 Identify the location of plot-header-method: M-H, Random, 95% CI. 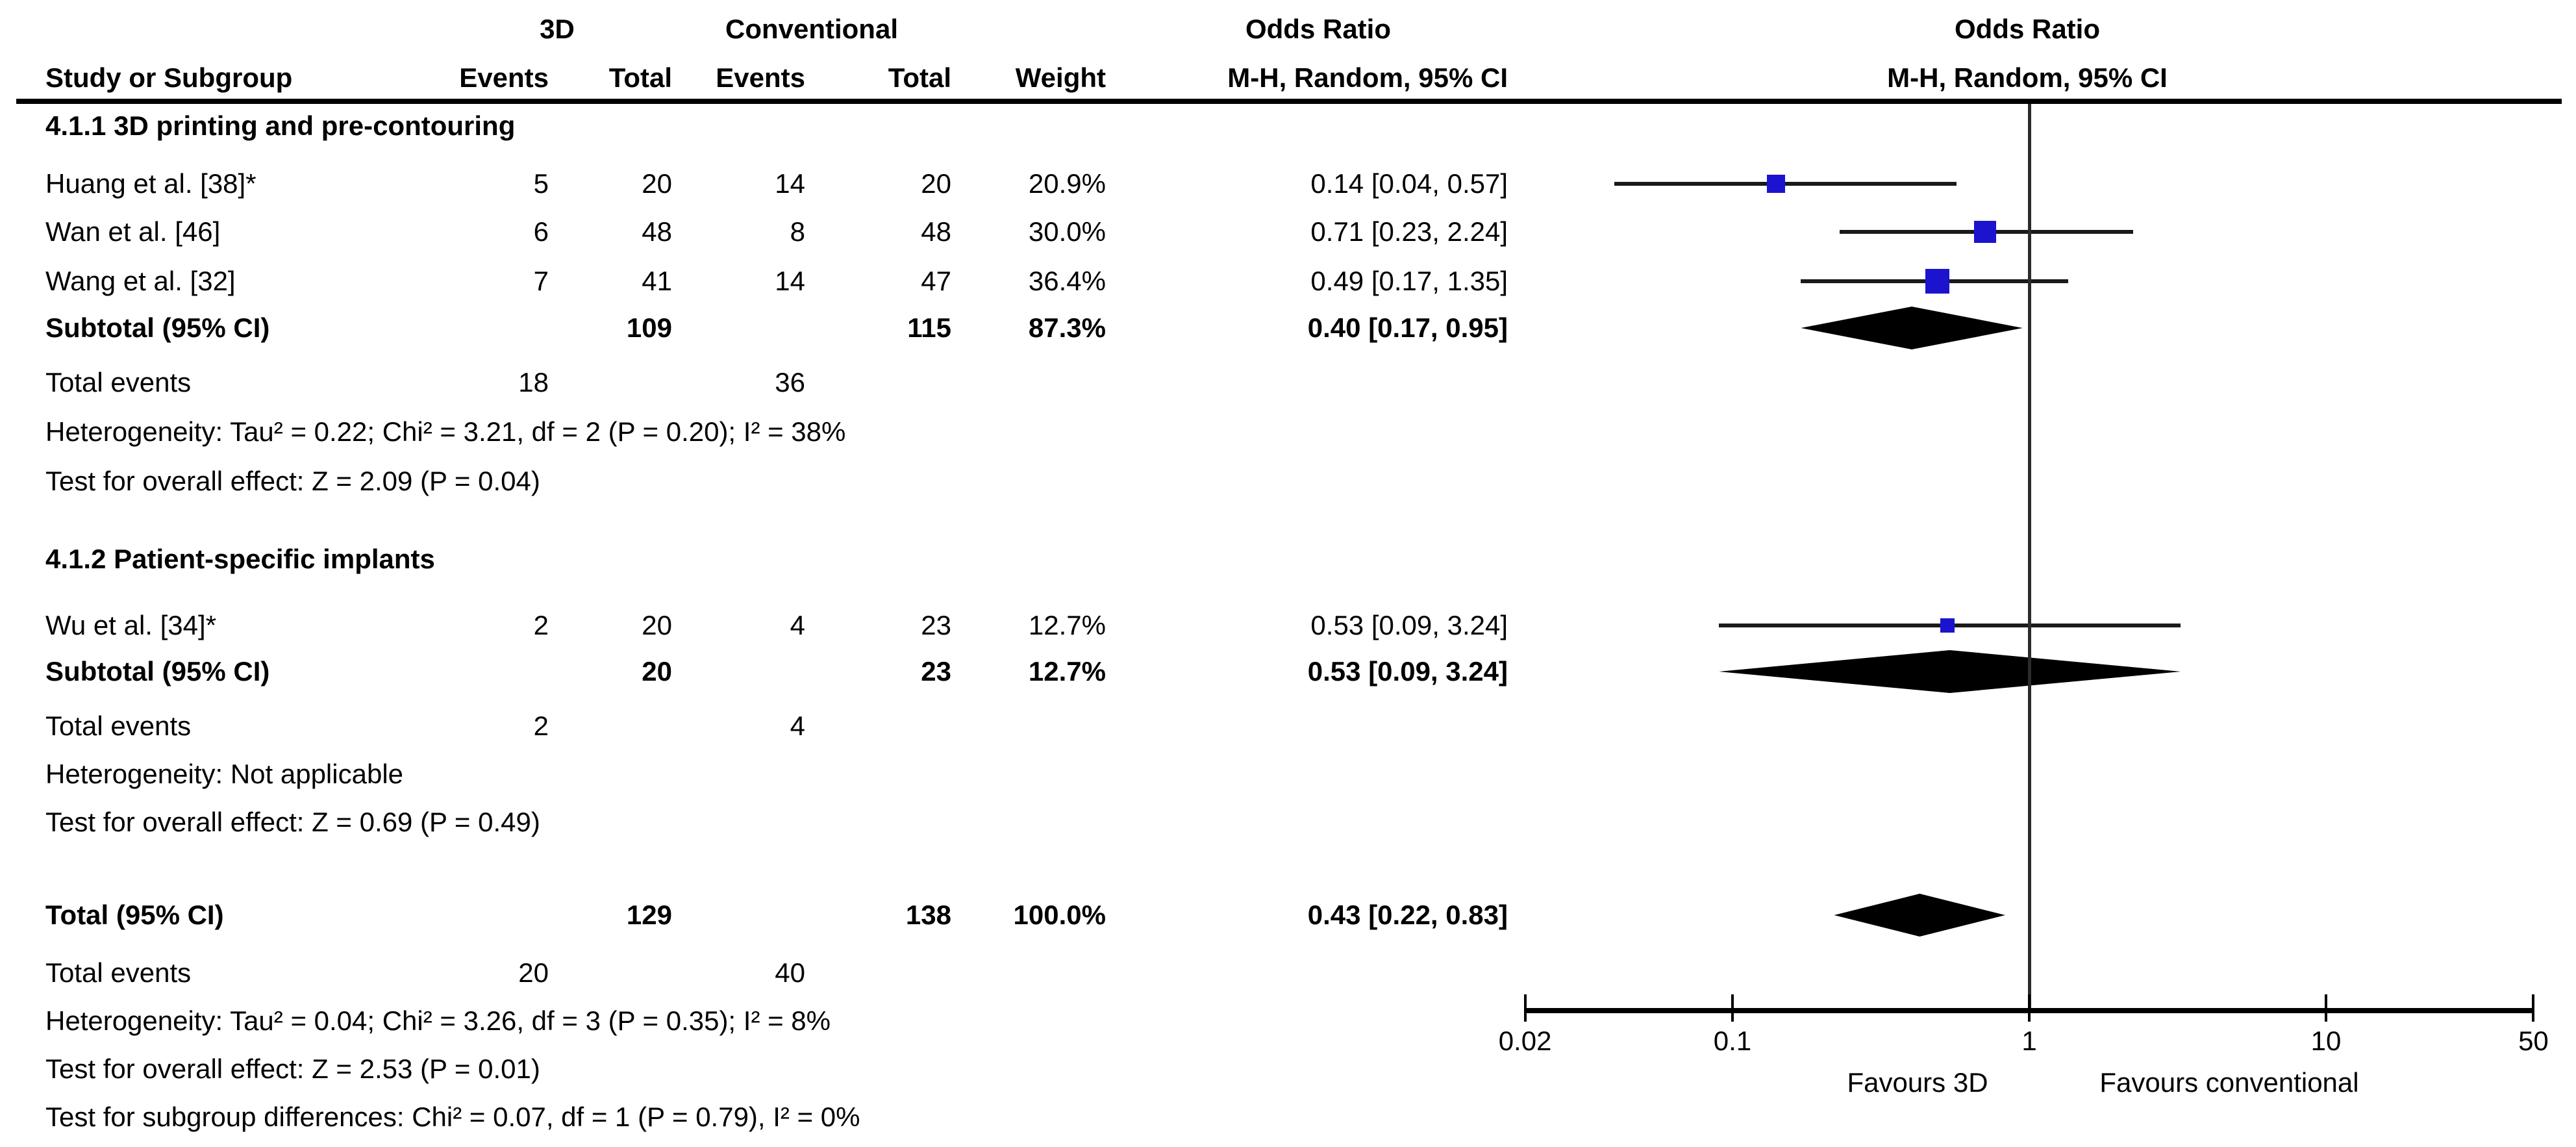
(2027, 77).